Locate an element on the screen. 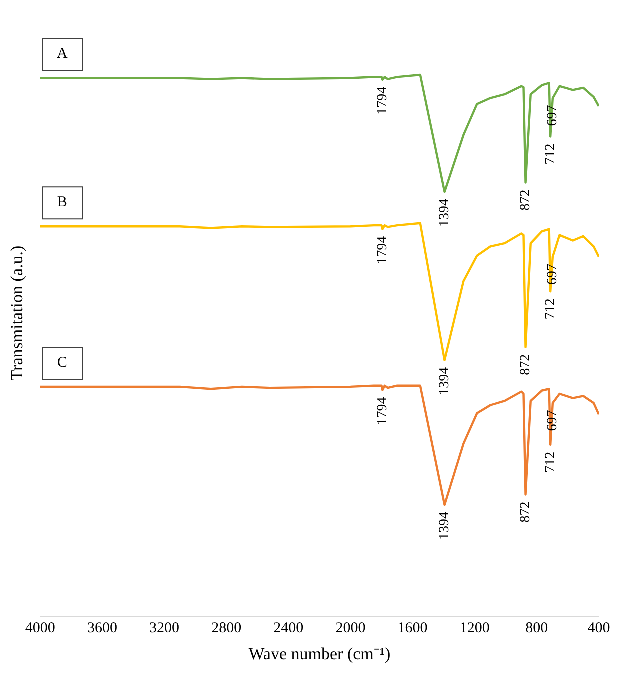  x-tick-label: 400 is located at coordinates (599, 628).